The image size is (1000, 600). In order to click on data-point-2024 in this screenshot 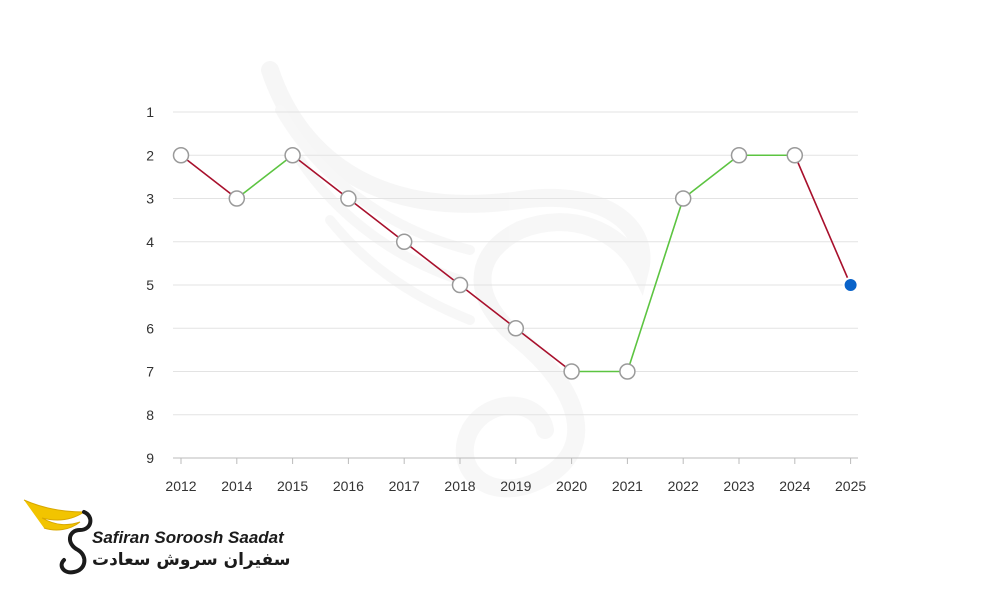, I will do `click(795, 155)`.